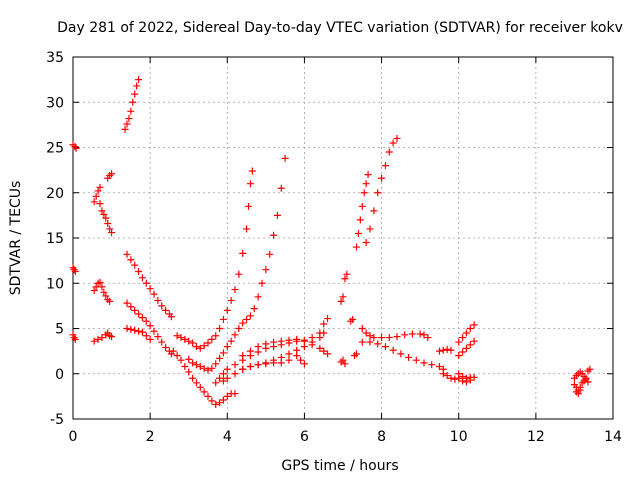 This screenshot has height=480, width=640. Describe the element at coordinates (55, 194) in the screenshot. I see `y-tick-label: 20` at that location.